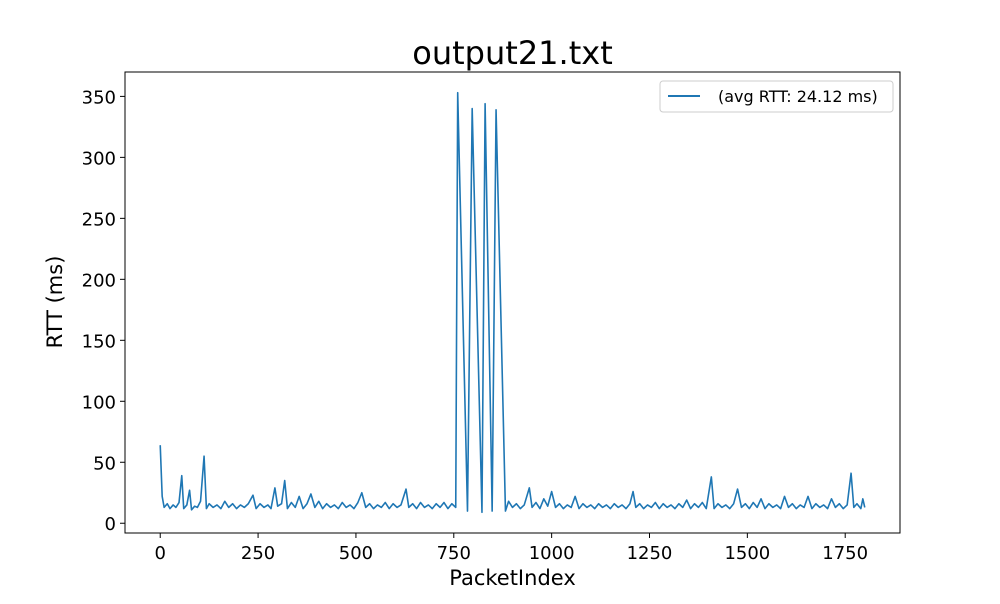  I want to click on x-tick-label: 1250, so click(650, 553).